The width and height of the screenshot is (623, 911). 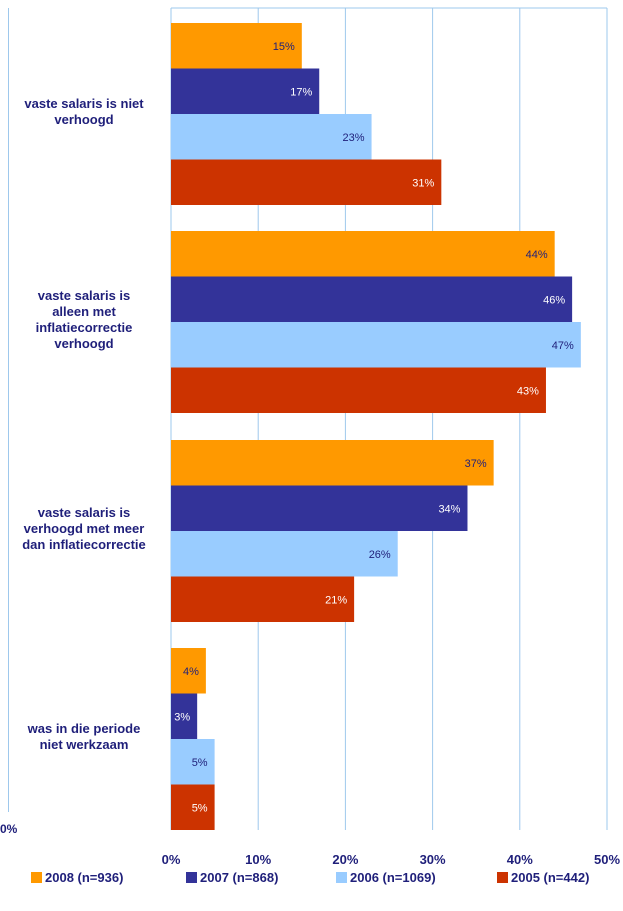 What do you see at coordinates (433, 859) in the screenshot?
I see `x-tick-label: 30%` at bounding box center [433, 859].